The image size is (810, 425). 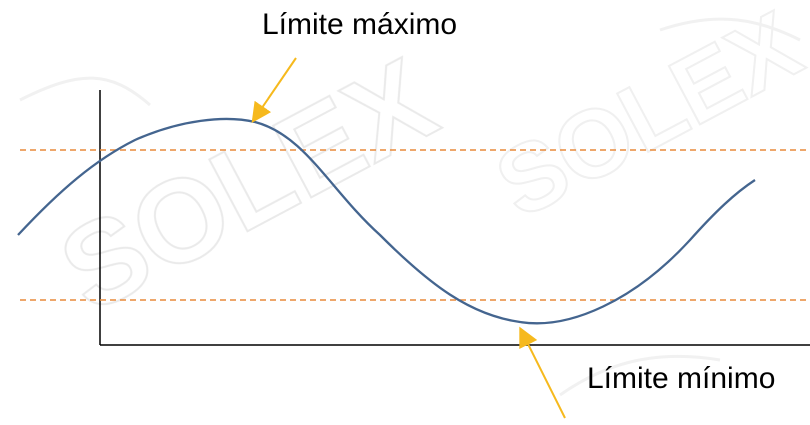 What do you see at coordinates (681, 378) in the screenshot?
I see `min-limit-label: Límite mínimo` at bounding box center [681, 378].